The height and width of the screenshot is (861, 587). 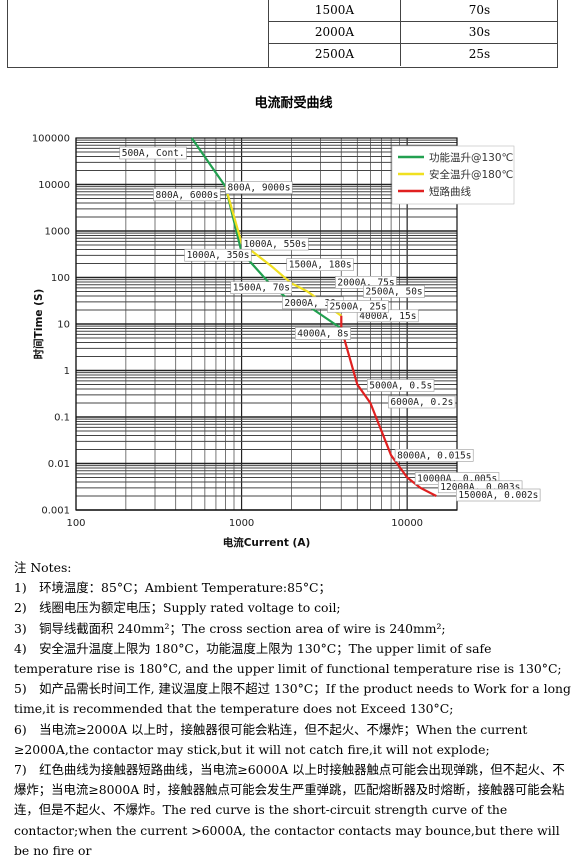 I want to click on chart-title: 电流耐受曲线, so click(x=293, y=103).